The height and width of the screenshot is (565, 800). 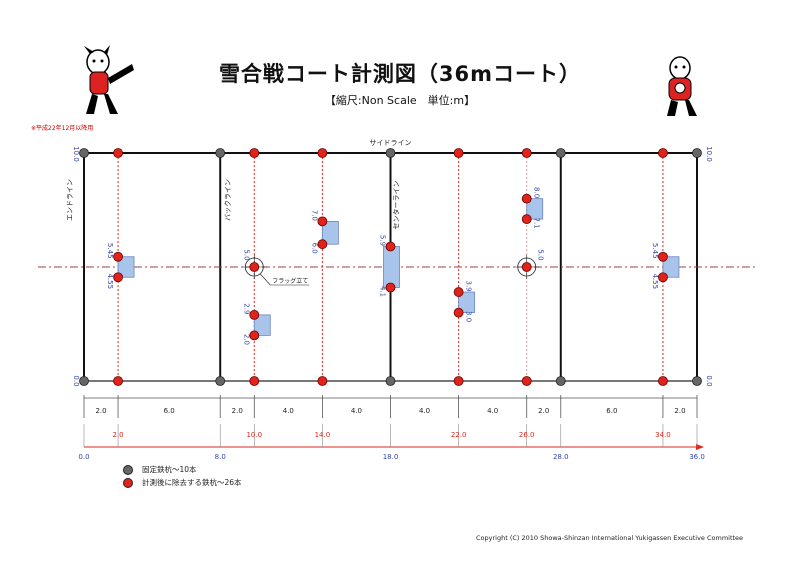 I want to click on cumulative-label-4: 26.0, so click(x=527, y=435).